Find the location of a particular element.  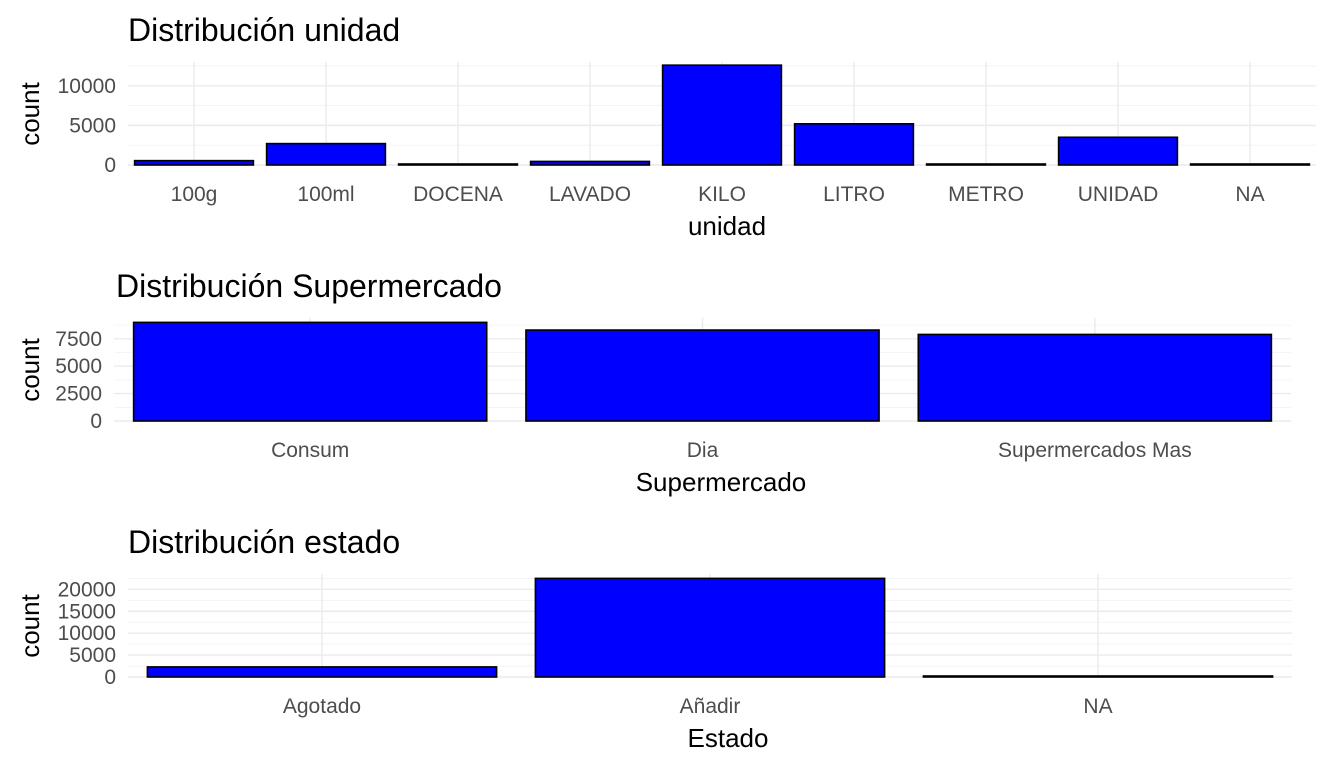

x-tick-label: Consum is located at coordinates (310, 450).